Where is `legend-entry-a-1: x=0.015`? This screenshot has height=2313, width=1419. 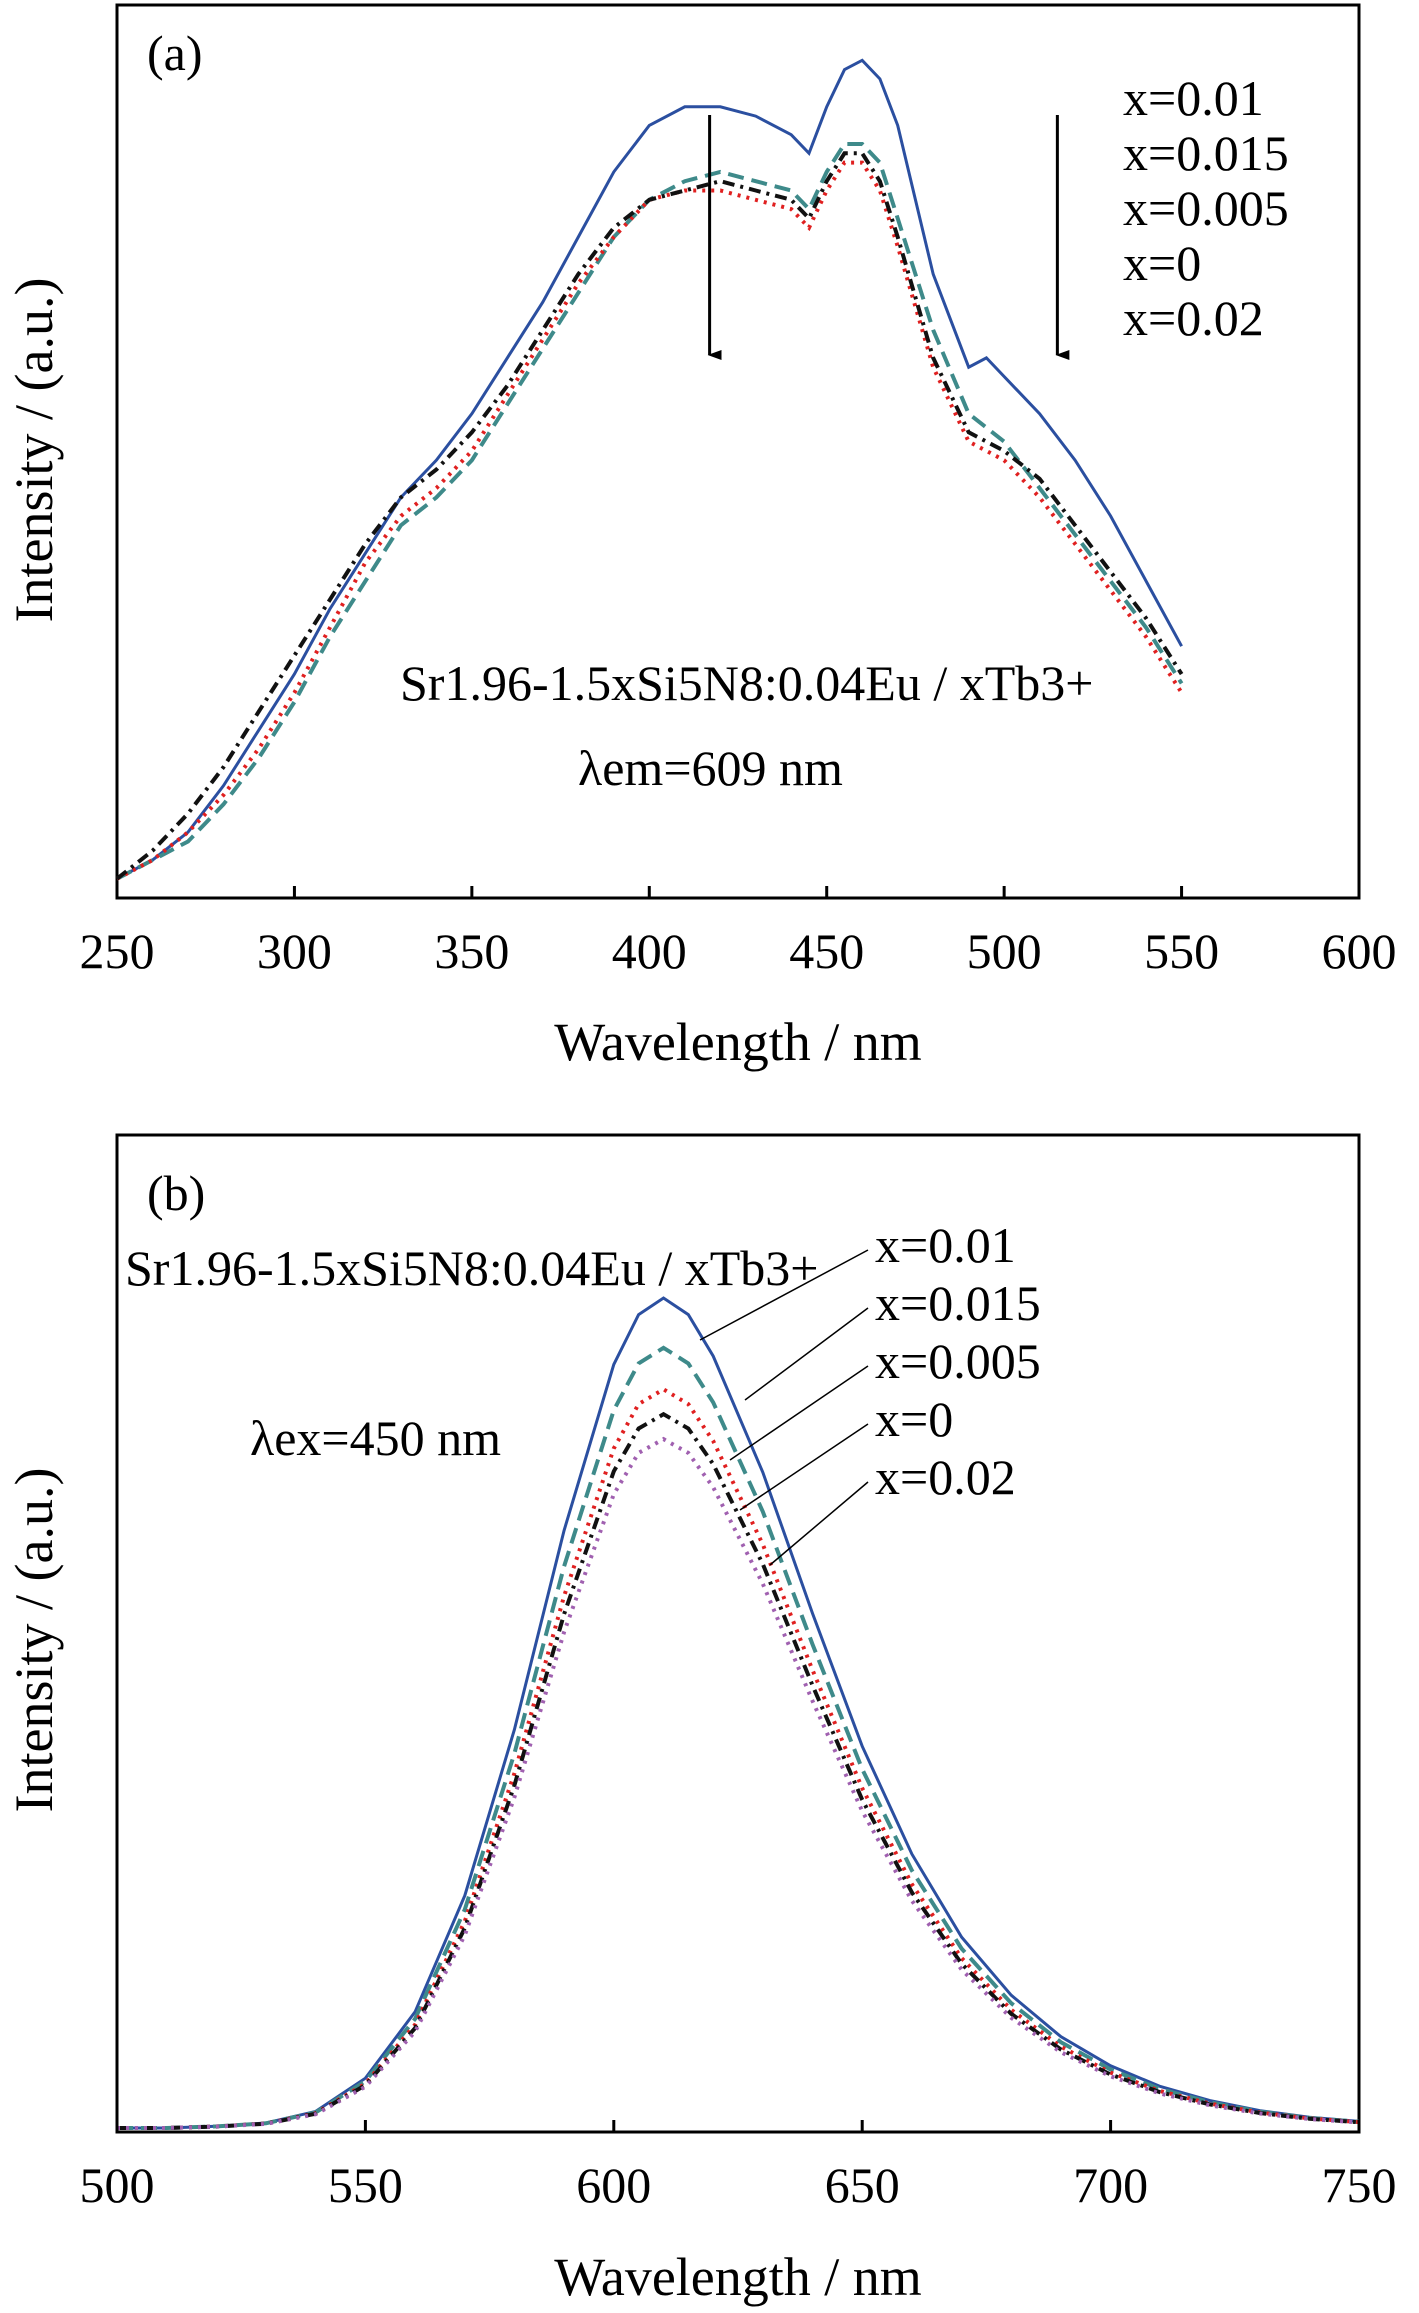
legend-entry-a-1: x=0.015 is located at coordinates (1206, 153).